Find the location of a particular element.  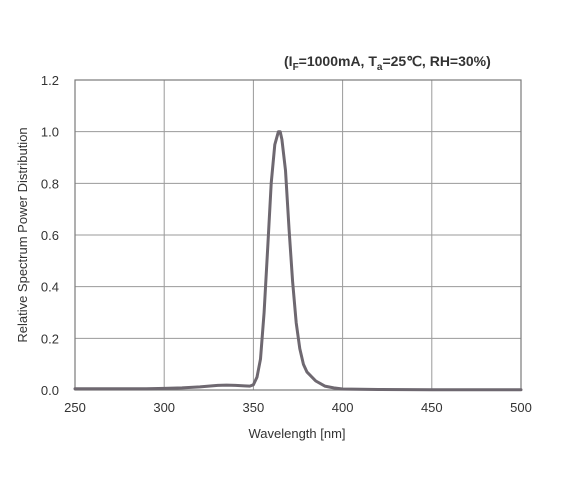

y-tick-label: 0.0 is located at coordinates (50, 390).